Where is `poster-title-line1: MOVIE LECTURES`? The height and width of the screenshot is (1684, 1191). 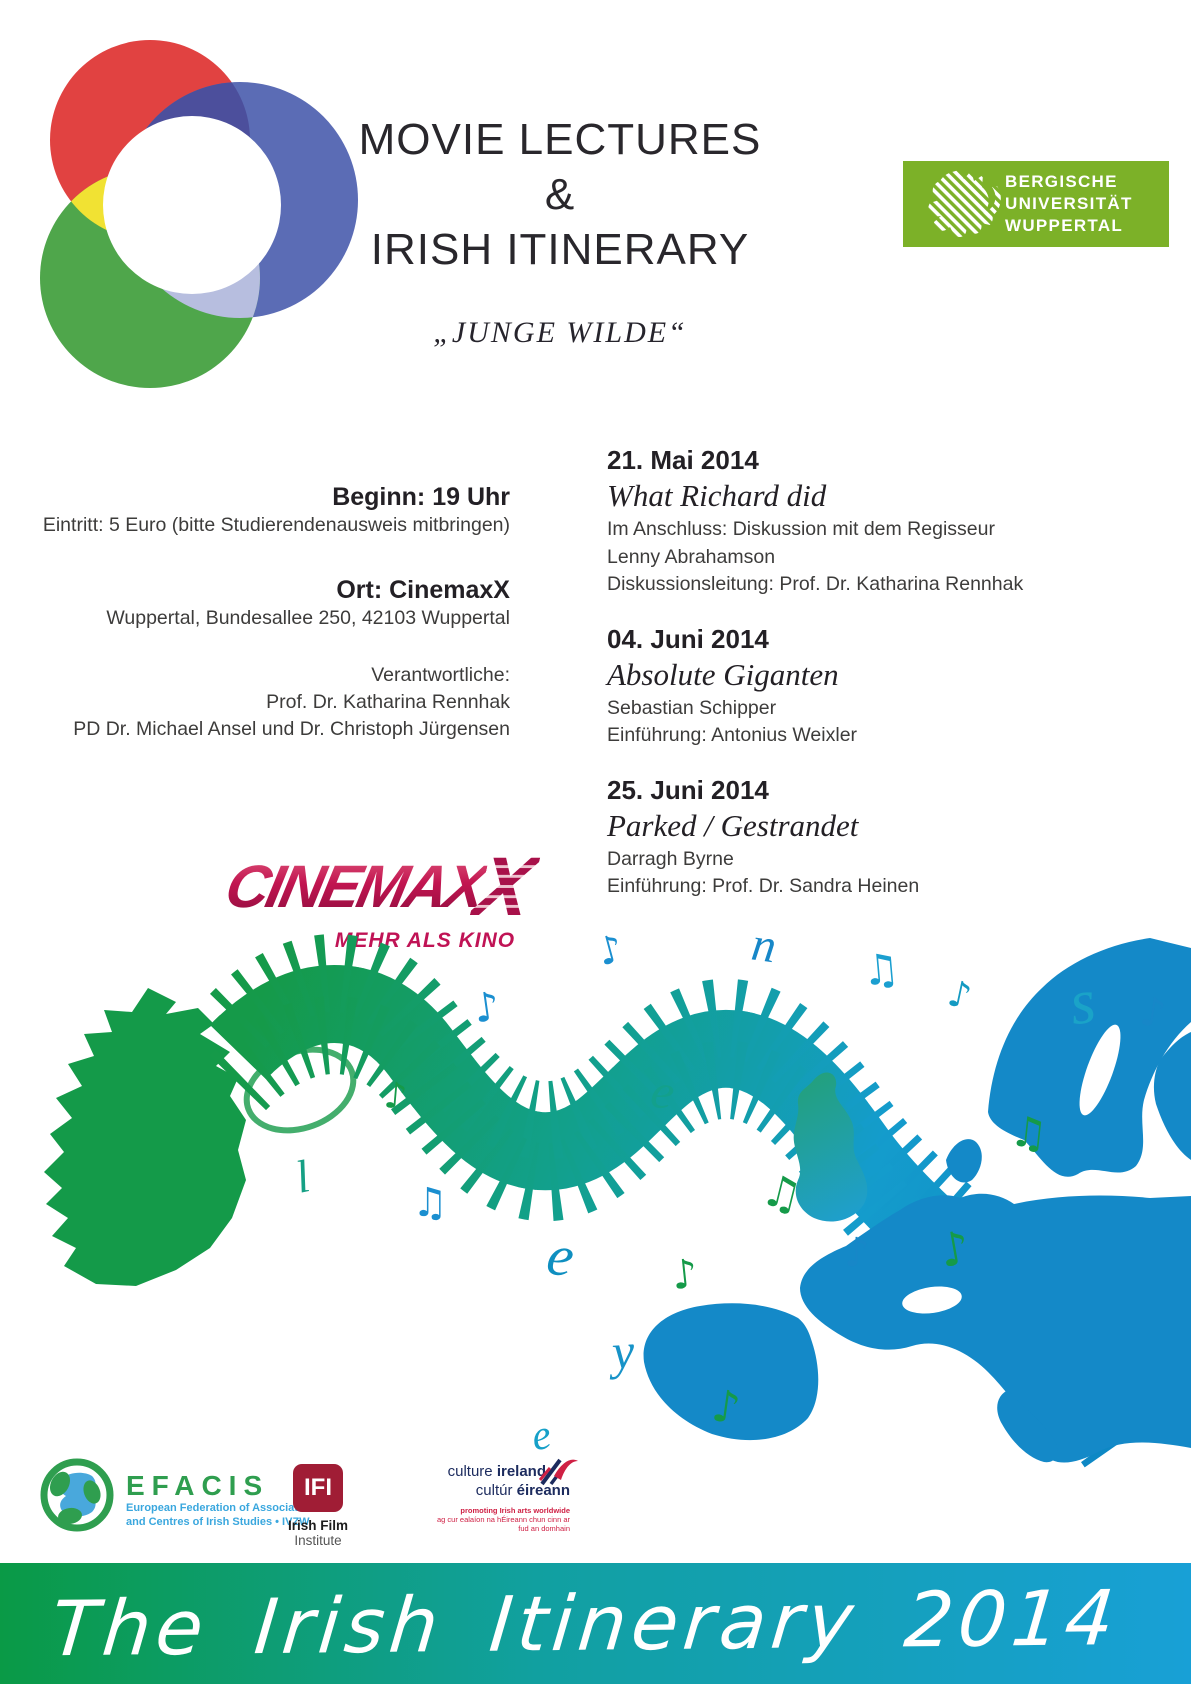
poster-title-line1: MOVIE LECTURES is located at coordinates (560, 139).